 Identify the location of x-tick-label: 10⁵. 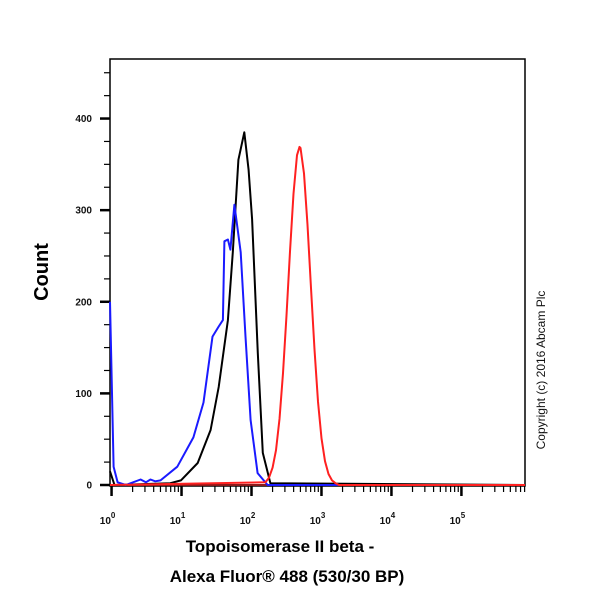
(458, 519).